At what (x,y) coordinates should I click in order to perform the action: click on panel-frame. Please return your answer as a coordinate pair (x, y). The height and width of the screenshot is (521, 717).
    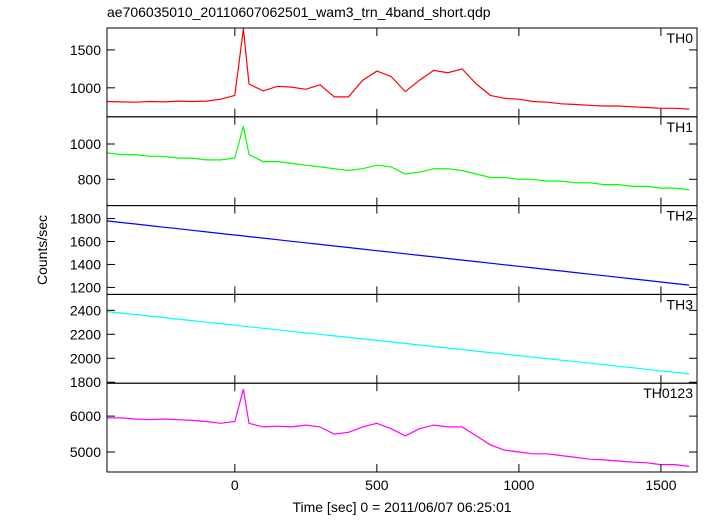
    Looking at the image, I should click on (402, 427).